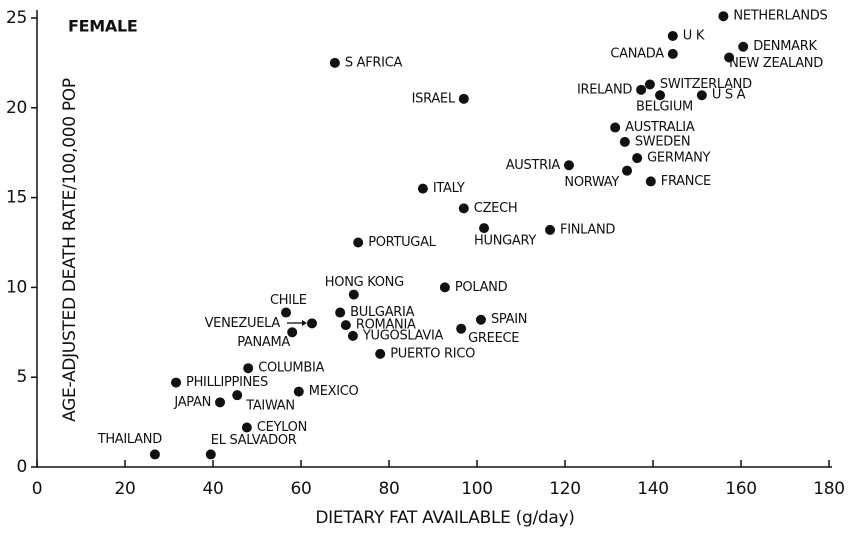  Describe the element at coordinates (587, 229) in the screenshot. I see `point-label: FINLAND` at that location.